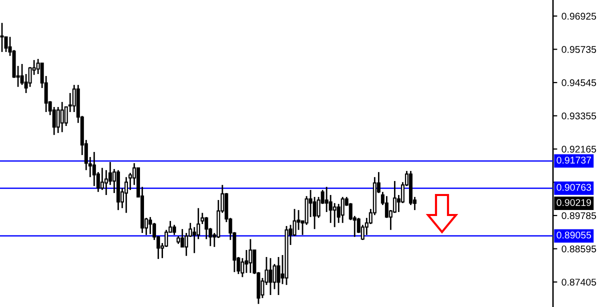  I want to click on y-tick-label: 0.88595, so click(579, 248).